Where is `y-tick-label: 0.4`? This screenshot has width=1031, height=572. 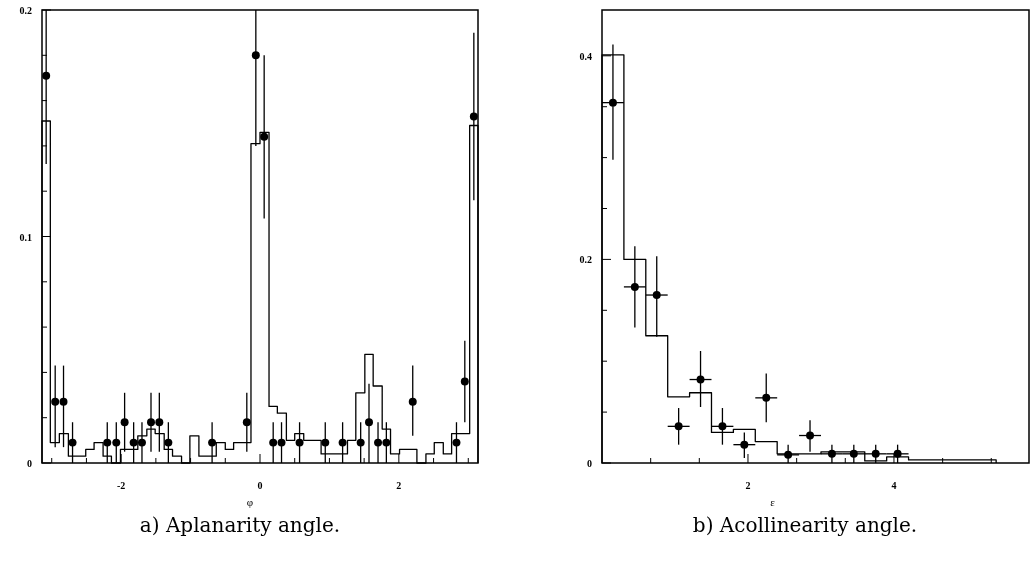 y-tick-label: 0.4 is located at coordinates (585, 56).